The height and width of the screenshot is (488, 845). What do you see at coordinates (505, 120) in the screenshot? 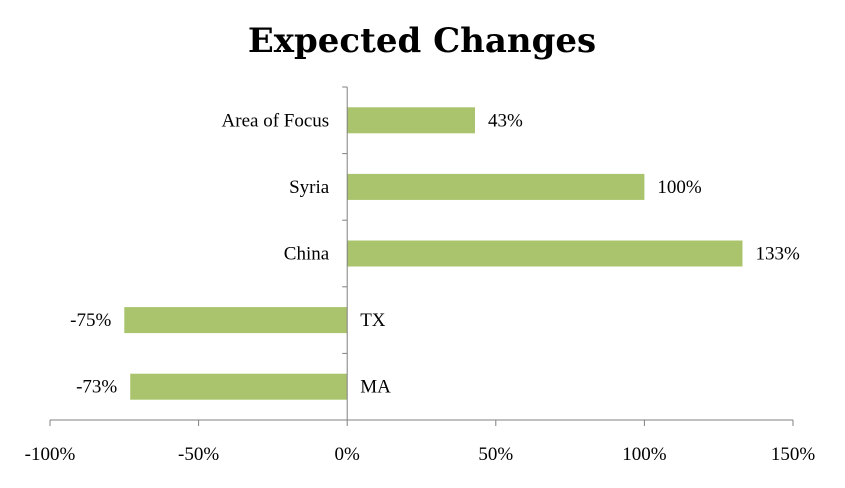
I see `data-label: 43%` at bounding box center [505, 120].